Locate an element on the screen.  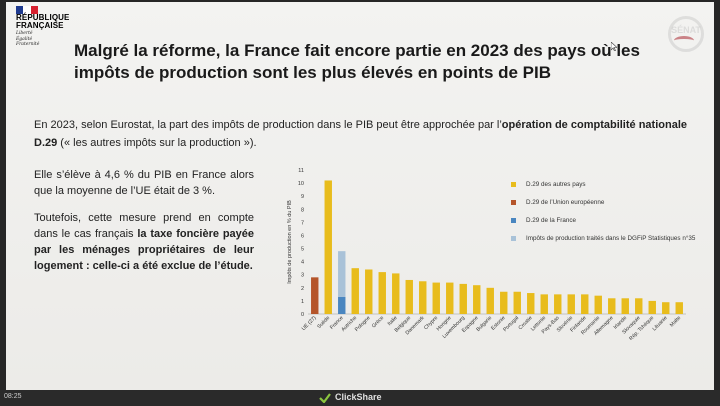
mouse-cursor-icon is located at coordinates (614, 46).